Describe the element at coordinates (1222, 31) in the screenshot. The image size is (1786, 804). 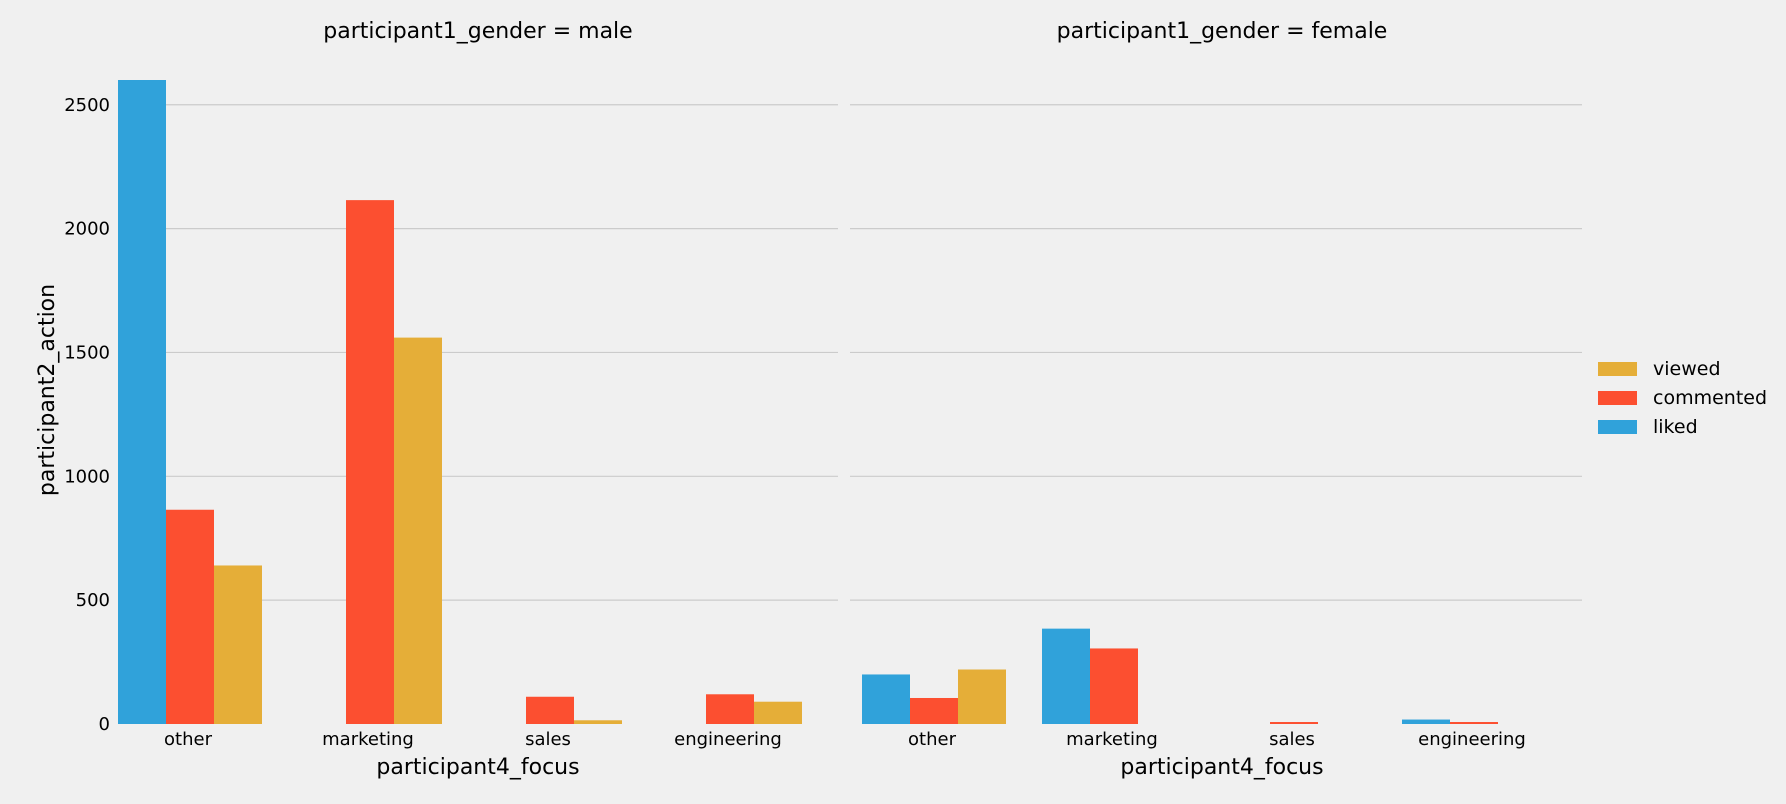
I see `facet-title: participant1_gender = female` at that location.